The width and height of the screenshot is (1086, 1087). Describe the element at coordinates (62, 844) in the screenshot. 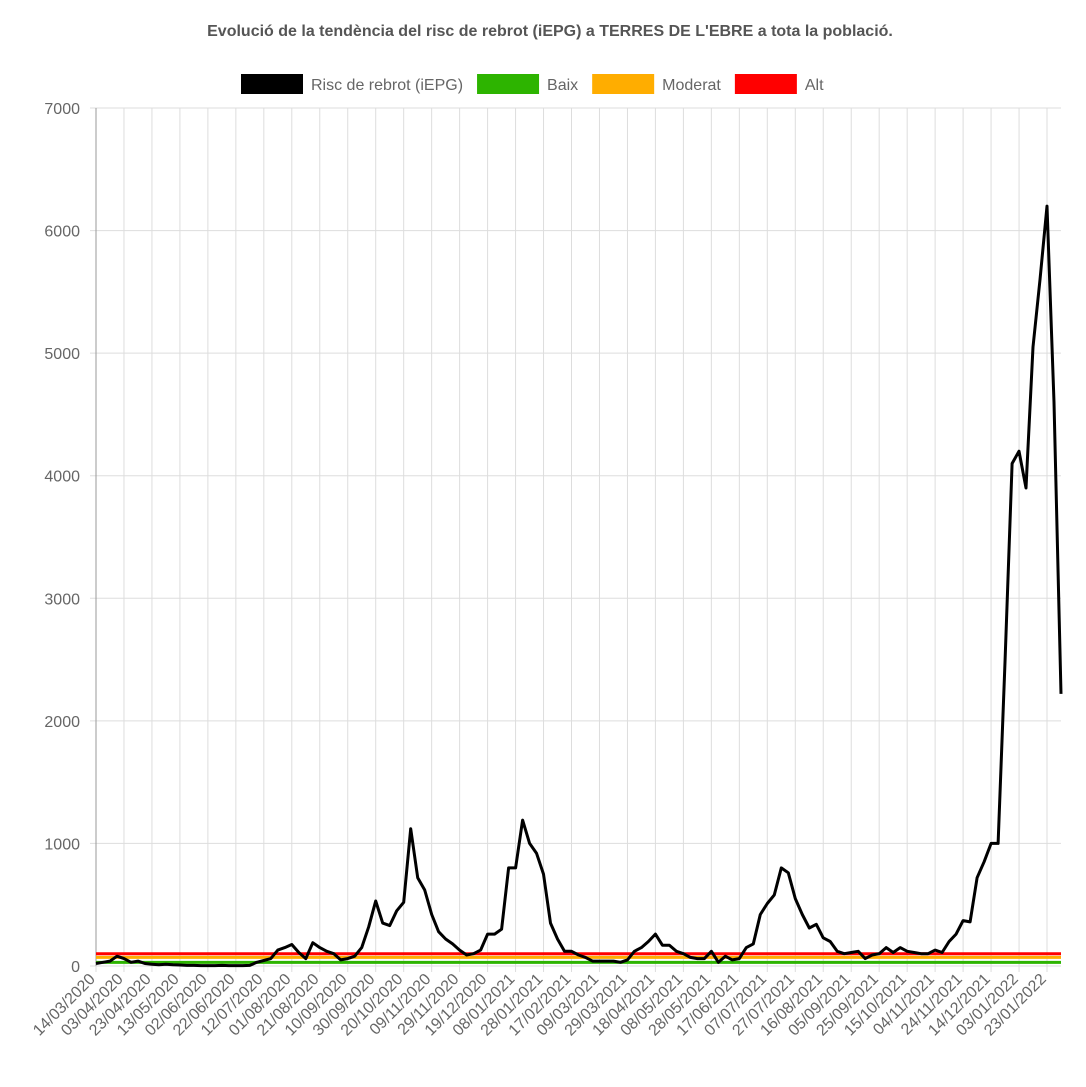

I see `y-tick-label: 1000` at that location.